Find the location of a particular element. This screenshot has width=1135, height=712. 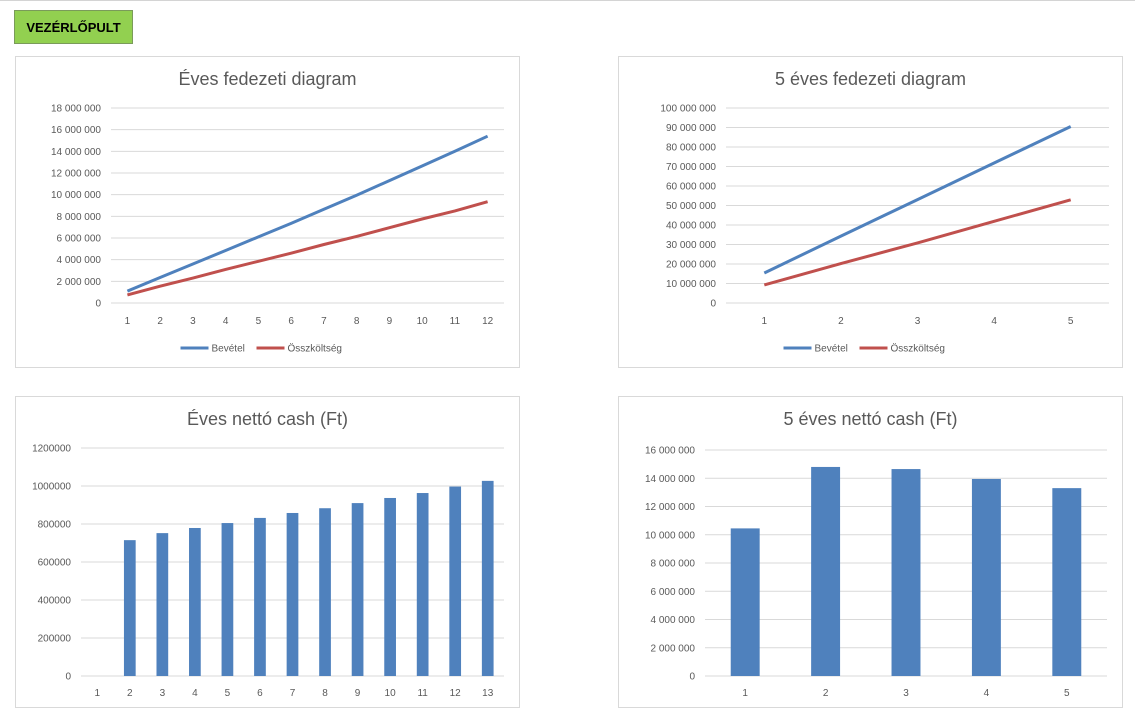

y-tick-label: 50 000 000 is located at coordinates (691, 206).